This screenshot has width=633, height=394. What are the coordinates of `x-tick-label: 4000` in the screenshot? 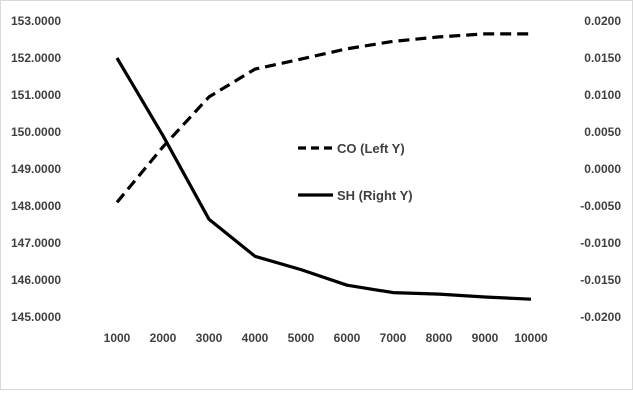 It's located at (255, 338).